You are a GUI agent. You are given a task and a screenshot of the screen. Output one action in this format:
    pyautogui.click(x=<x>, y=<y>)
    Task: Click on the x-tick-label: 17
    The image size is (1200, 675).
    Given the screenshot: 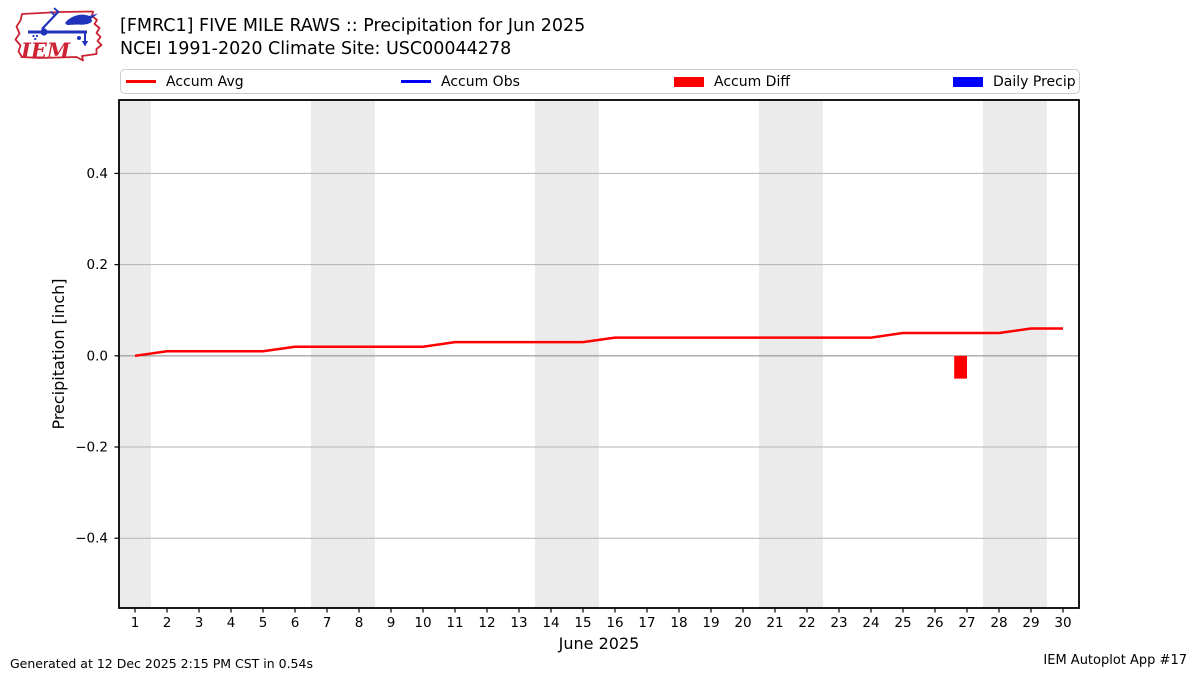 What is the action you would take?
    pyautogui.click(x=646, y=623)
    